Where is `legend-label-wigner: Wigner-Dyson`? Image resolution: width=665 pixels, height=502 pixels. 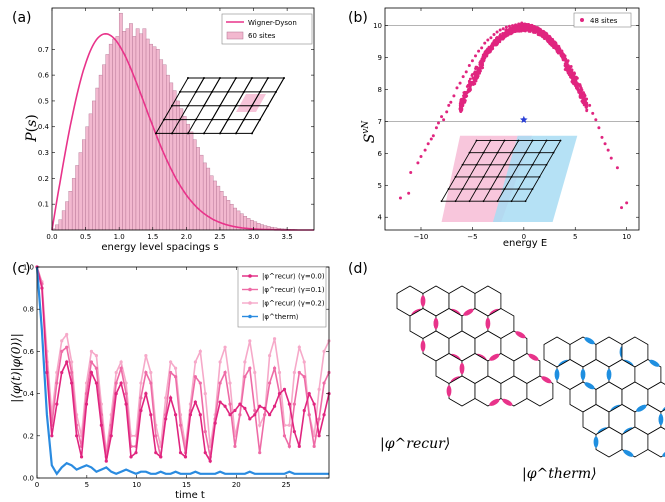 legend-label-wigner: Wigner-Dyson is located at coordinates (272, 23).